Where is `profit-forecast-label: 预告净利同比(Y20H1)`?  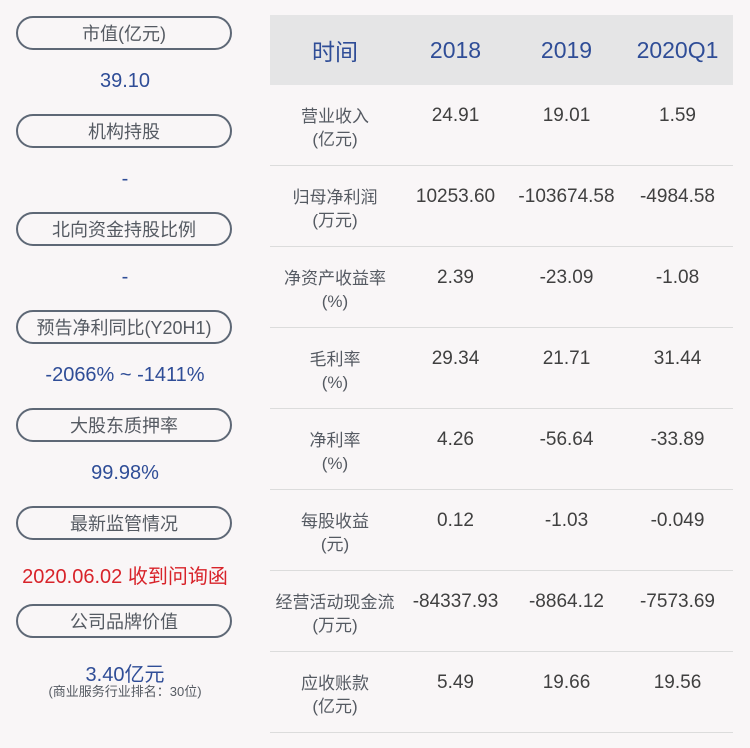 profit-forecast-label: 预告净利同比(Y20H1) is located at coordinates (124, 327).